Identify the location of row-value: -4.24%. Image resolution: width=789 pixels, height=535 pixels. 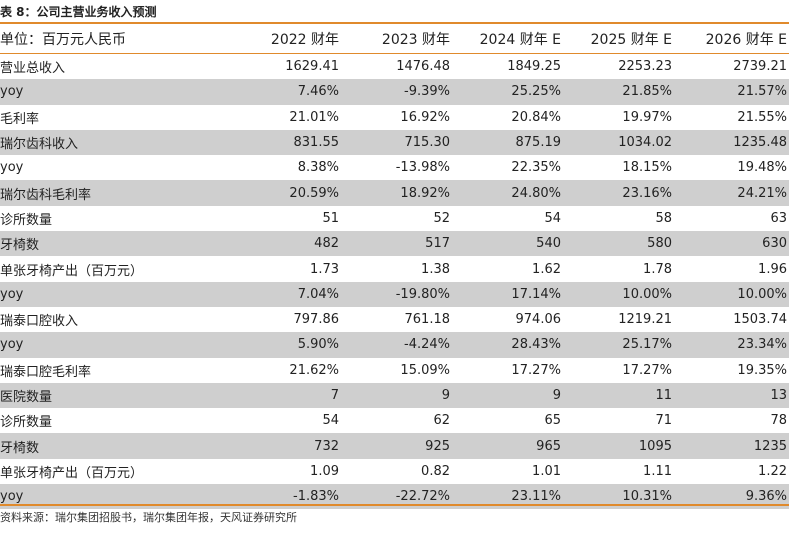
(427, 345).